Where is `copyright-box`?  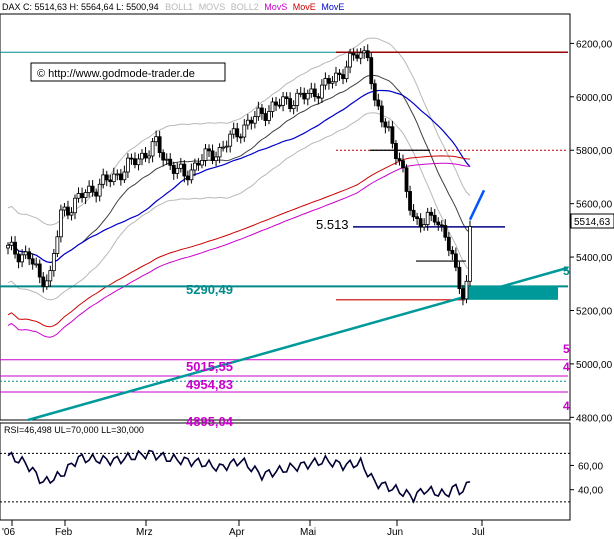 copyright-box is located at coordinates (128, 72).